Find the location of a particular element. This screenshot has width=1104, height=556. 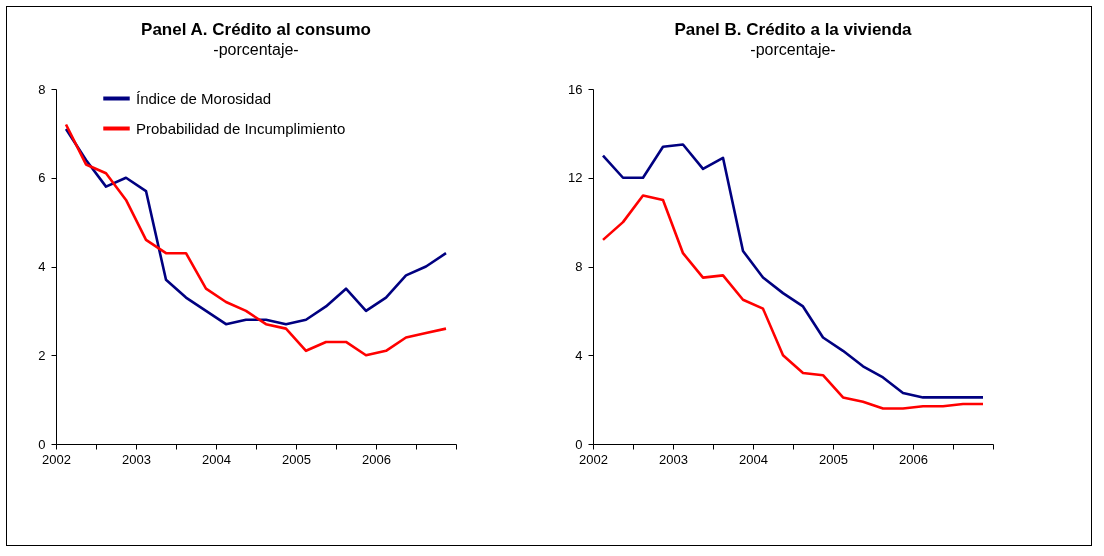

y-tick-label: 6 is located at coordinates (42, 178).